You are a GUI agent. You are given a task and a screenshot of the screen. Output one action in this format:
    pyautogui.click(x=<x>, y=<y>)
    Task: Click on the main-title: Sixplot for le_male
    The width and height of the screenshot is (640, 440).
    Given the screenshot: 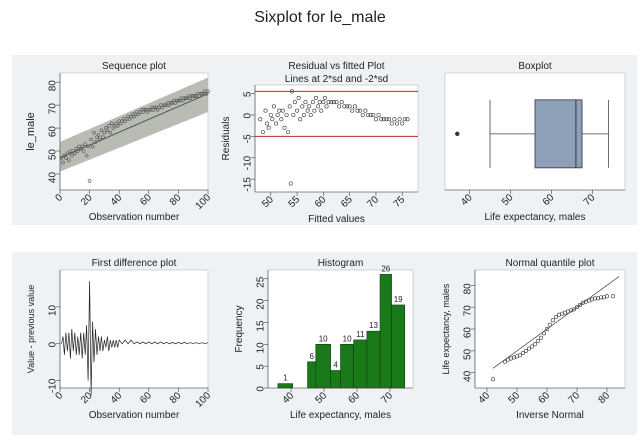 What is the action you would take?
    pyautogui.click(x=320, y=17)
    